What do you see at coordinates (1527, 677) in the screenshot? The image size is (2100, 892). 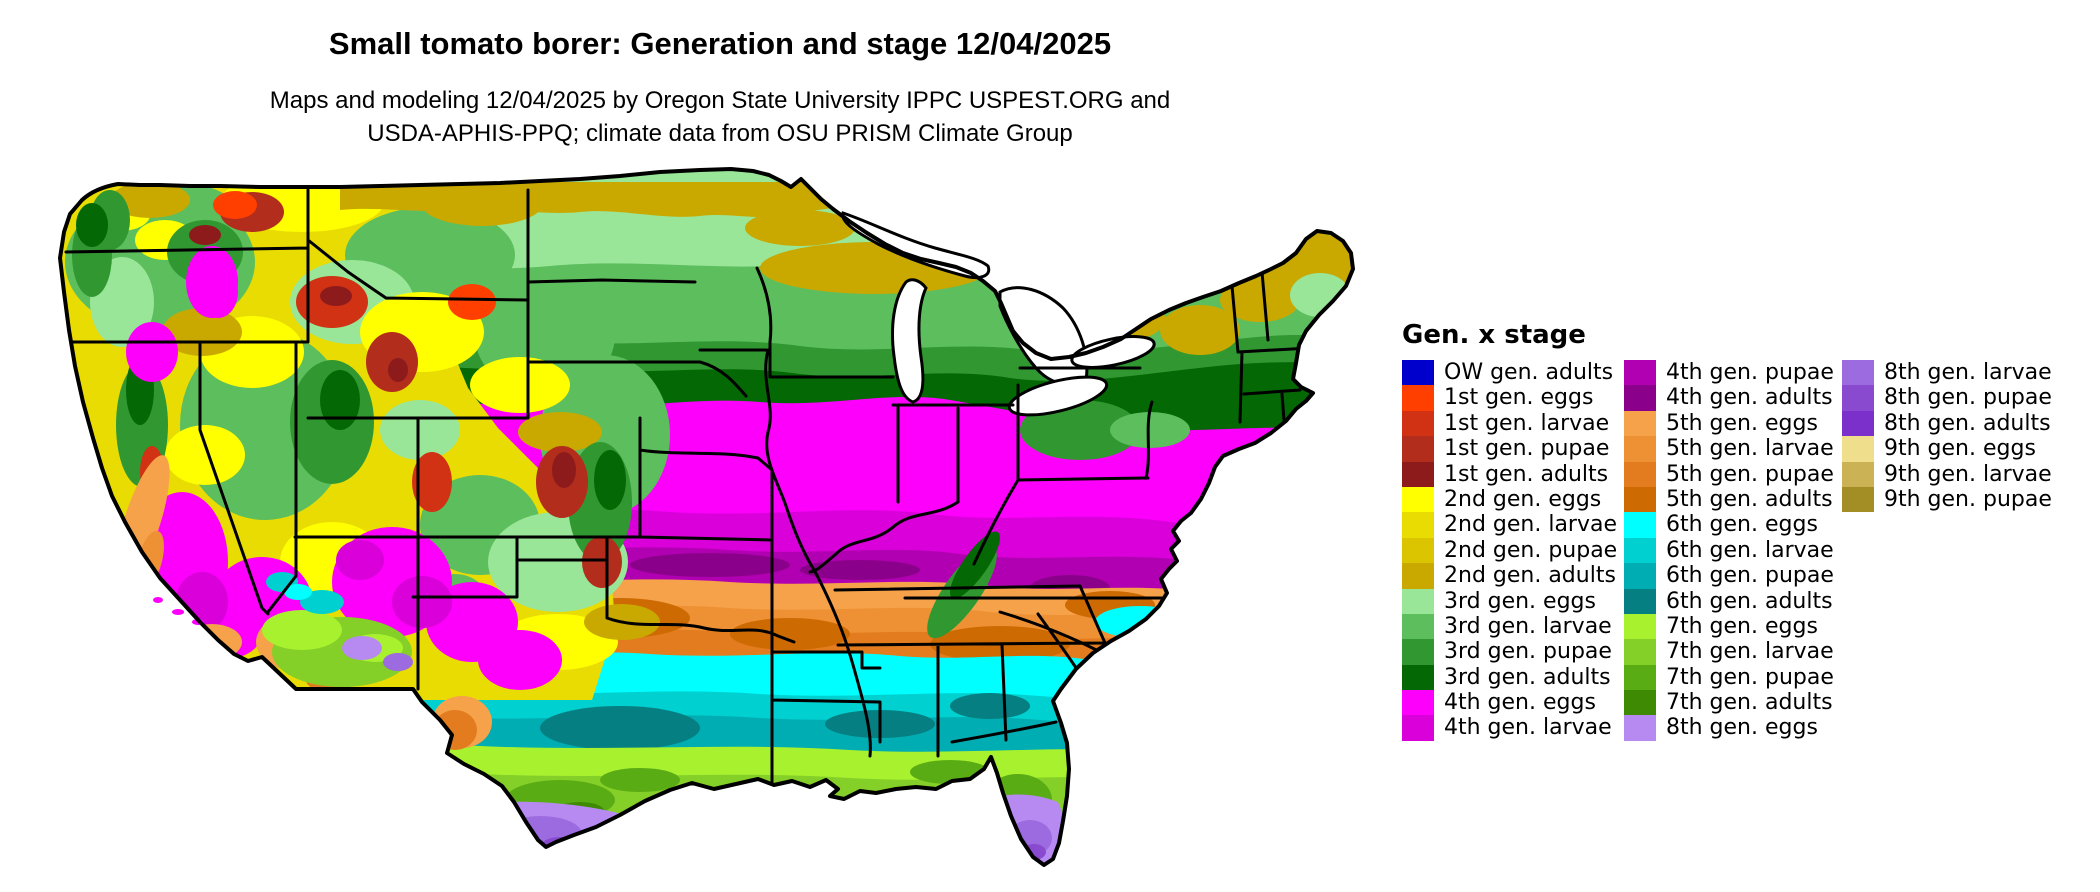 I see `legend-item-label: 3rd gen. adults` at bounding box center [1527, 677].